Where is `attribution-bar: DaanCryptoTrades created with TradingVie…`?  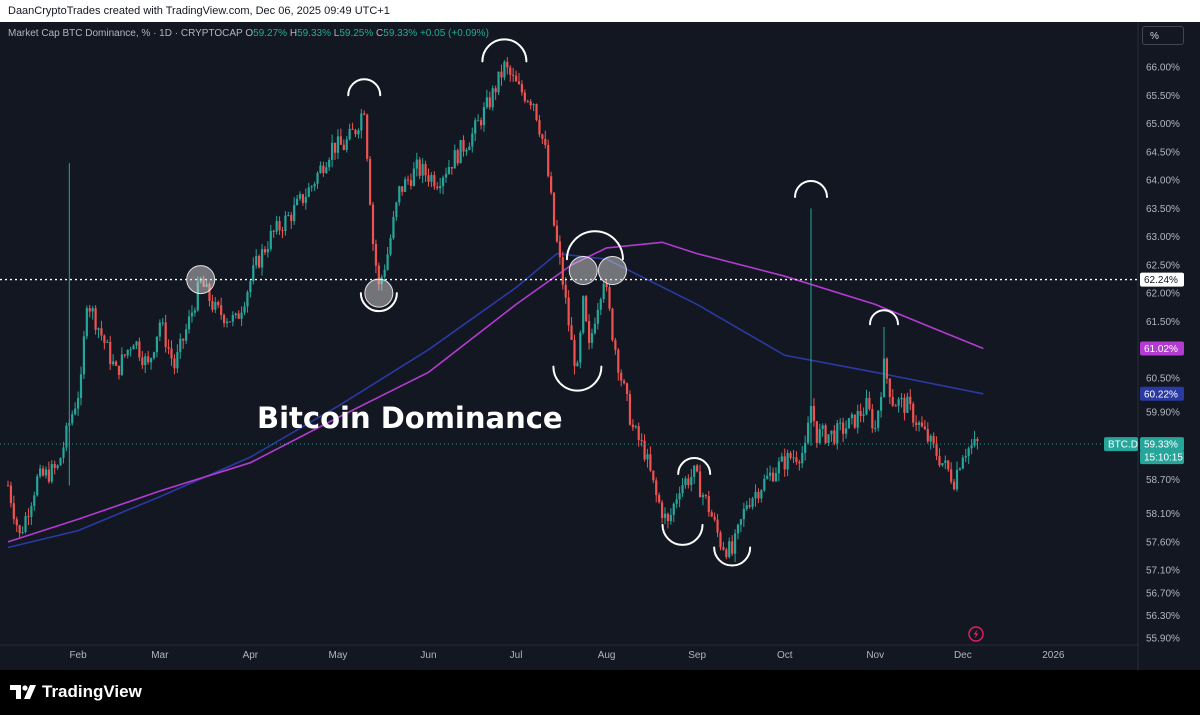
attribution-bar: DaanCryptoTrades created with TradingVie… is located at coordinates (600, 11).